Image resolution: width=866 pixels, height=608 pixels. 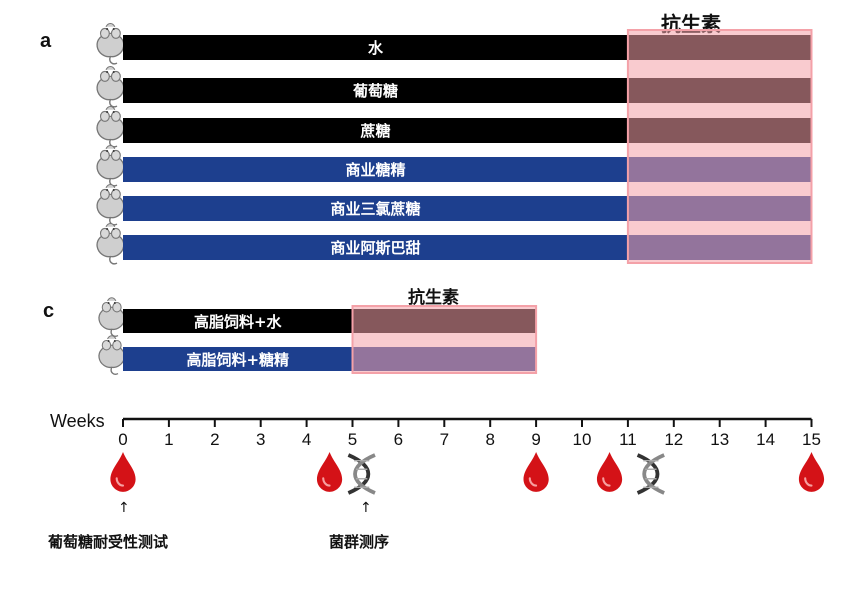 I want to click on tick-label: 2, so click(x=214, y=439).